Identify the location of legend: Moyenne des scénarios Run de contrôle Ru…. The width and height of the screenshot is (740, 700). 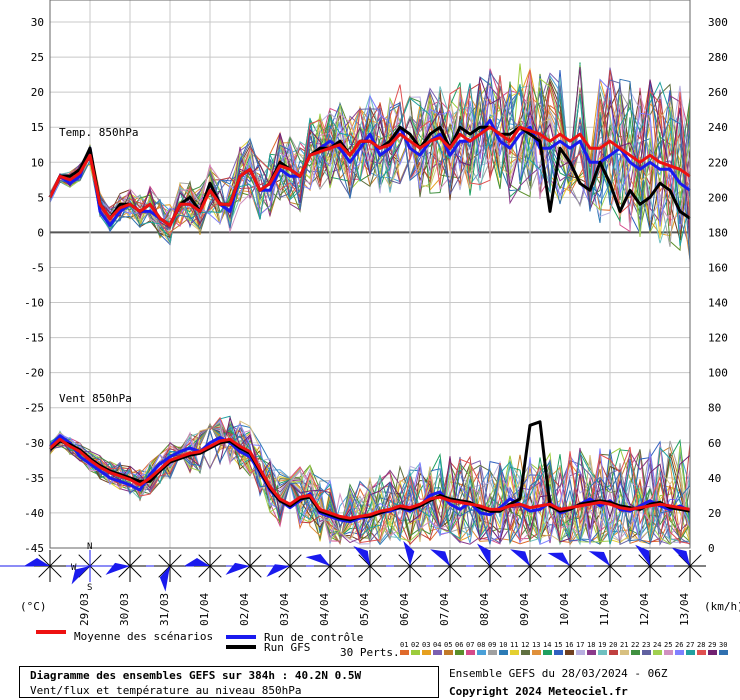
(382, 644).